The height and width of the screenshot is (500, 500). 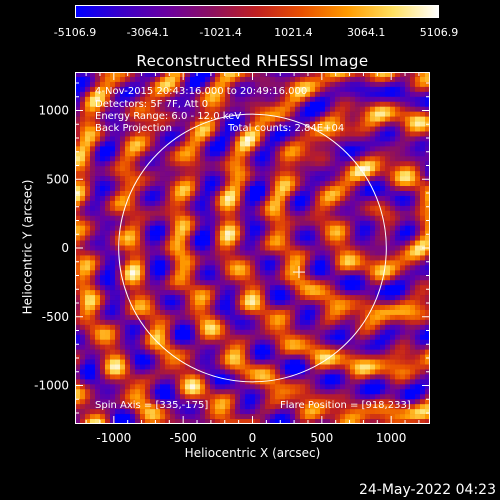 What do you see at coordinates (75, 32) in the screenshot?
I see `colorbar-tick-label: -5106.9` at bounding box center [75, 32].